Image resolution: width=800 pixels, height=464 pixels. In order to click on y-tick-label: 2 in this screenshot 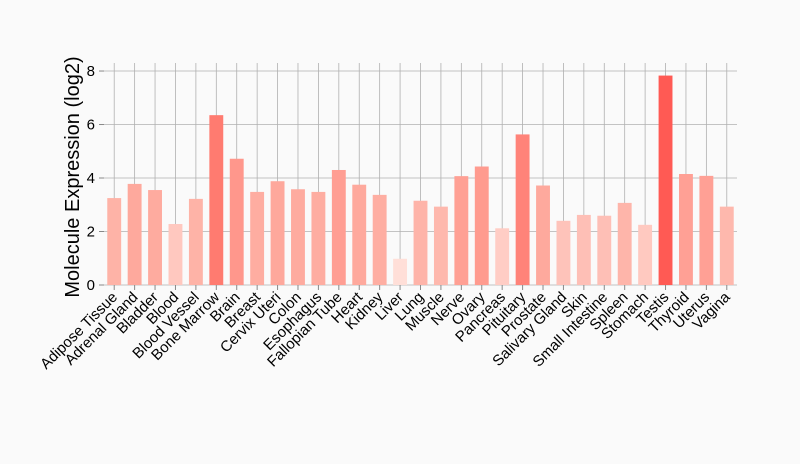, I will do `click(91, 232)`.